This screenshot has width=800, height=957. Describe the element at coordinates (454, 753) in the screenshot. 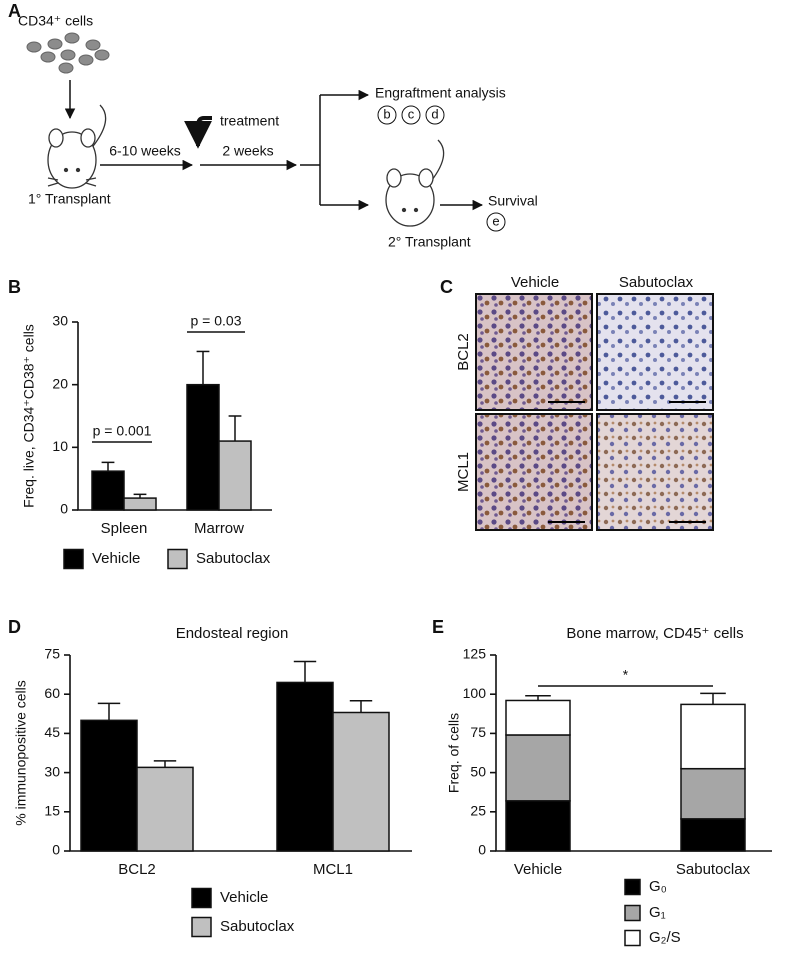

I see `y-axis-label: Freq. of cells` at that location.